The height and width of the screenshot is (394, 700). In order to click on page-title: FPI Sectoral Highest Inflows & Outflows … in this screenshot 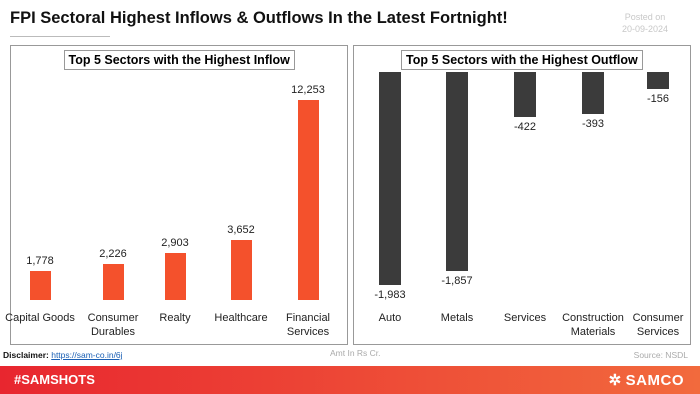, I will do `click(259, 18)`.